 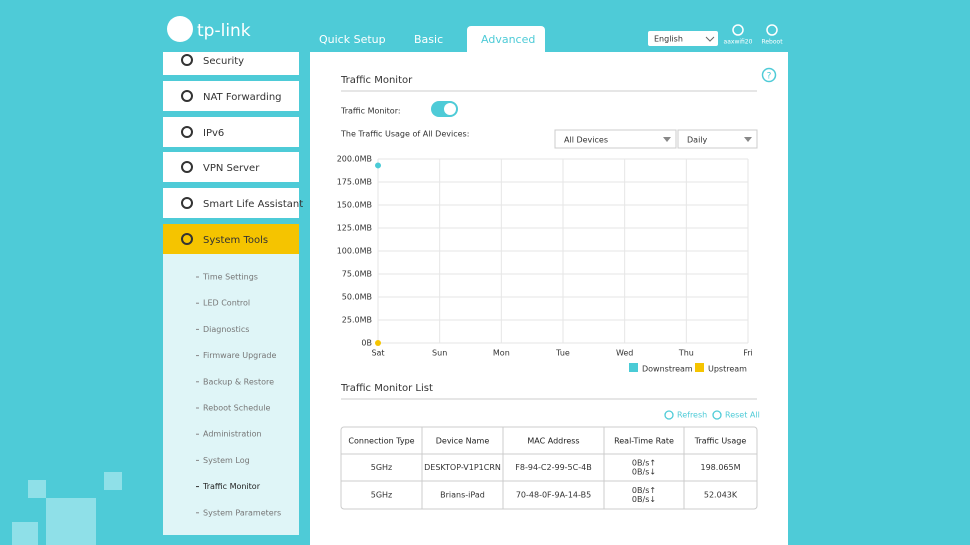 I want to click on language: English, so click(x=668, y=39).